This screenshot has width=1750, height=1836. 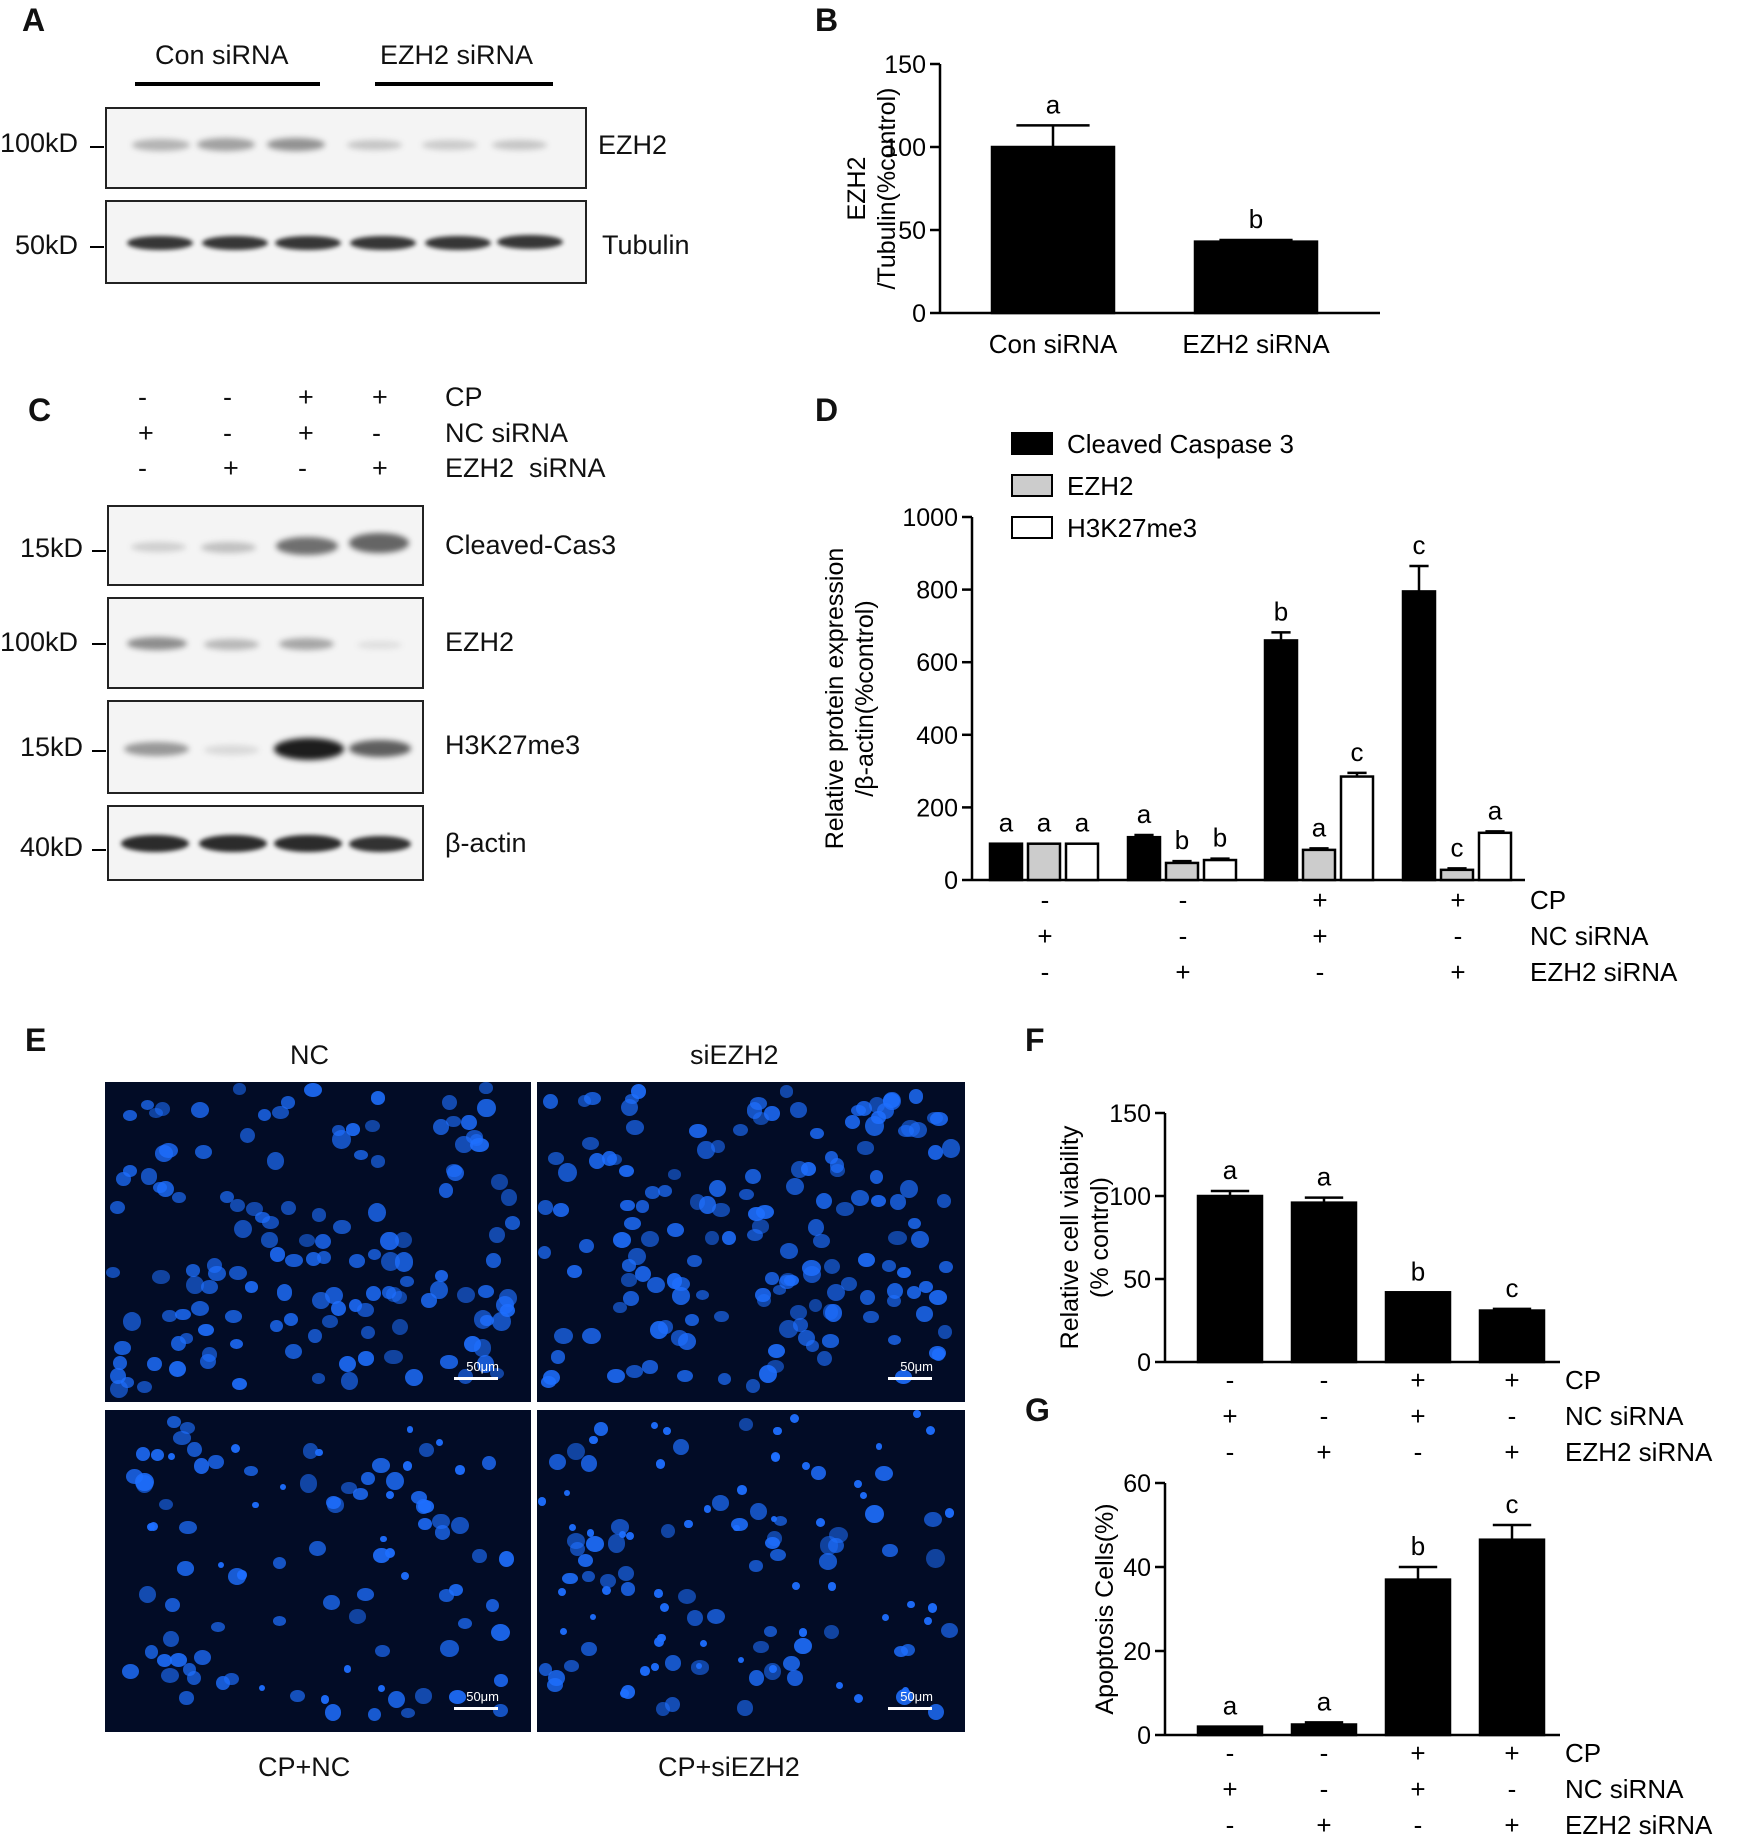 I want to click on y-tick-label: 20, so click(x=1137, y=1652).